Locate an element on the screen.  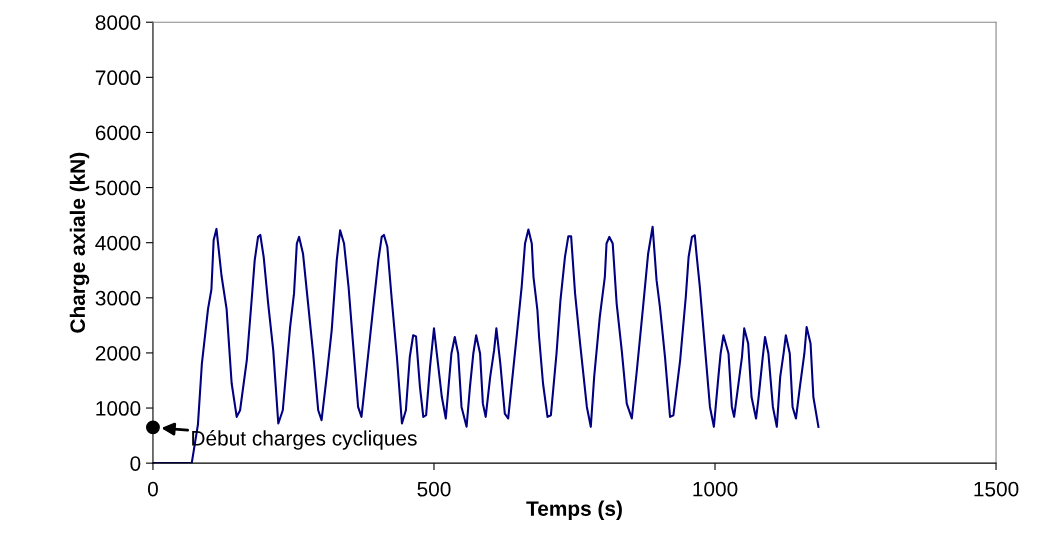
y-tick-label: 3000 is located at coordinates (118, 298).